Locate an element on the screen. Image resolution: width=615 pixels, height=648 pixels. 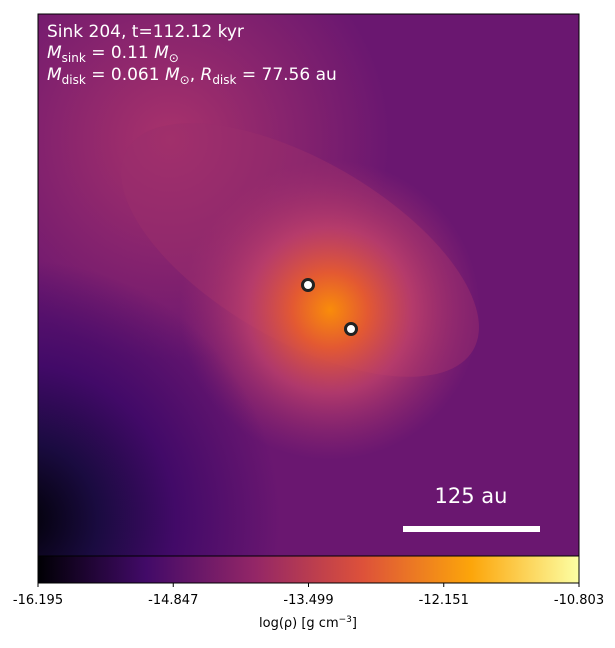
colorbar-label: log(ρ) [g cm−3] is located at coordinates (308, 623).